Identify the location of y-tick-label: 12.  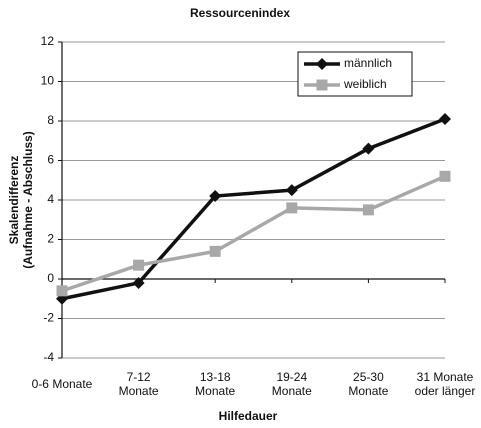
(48, 41).